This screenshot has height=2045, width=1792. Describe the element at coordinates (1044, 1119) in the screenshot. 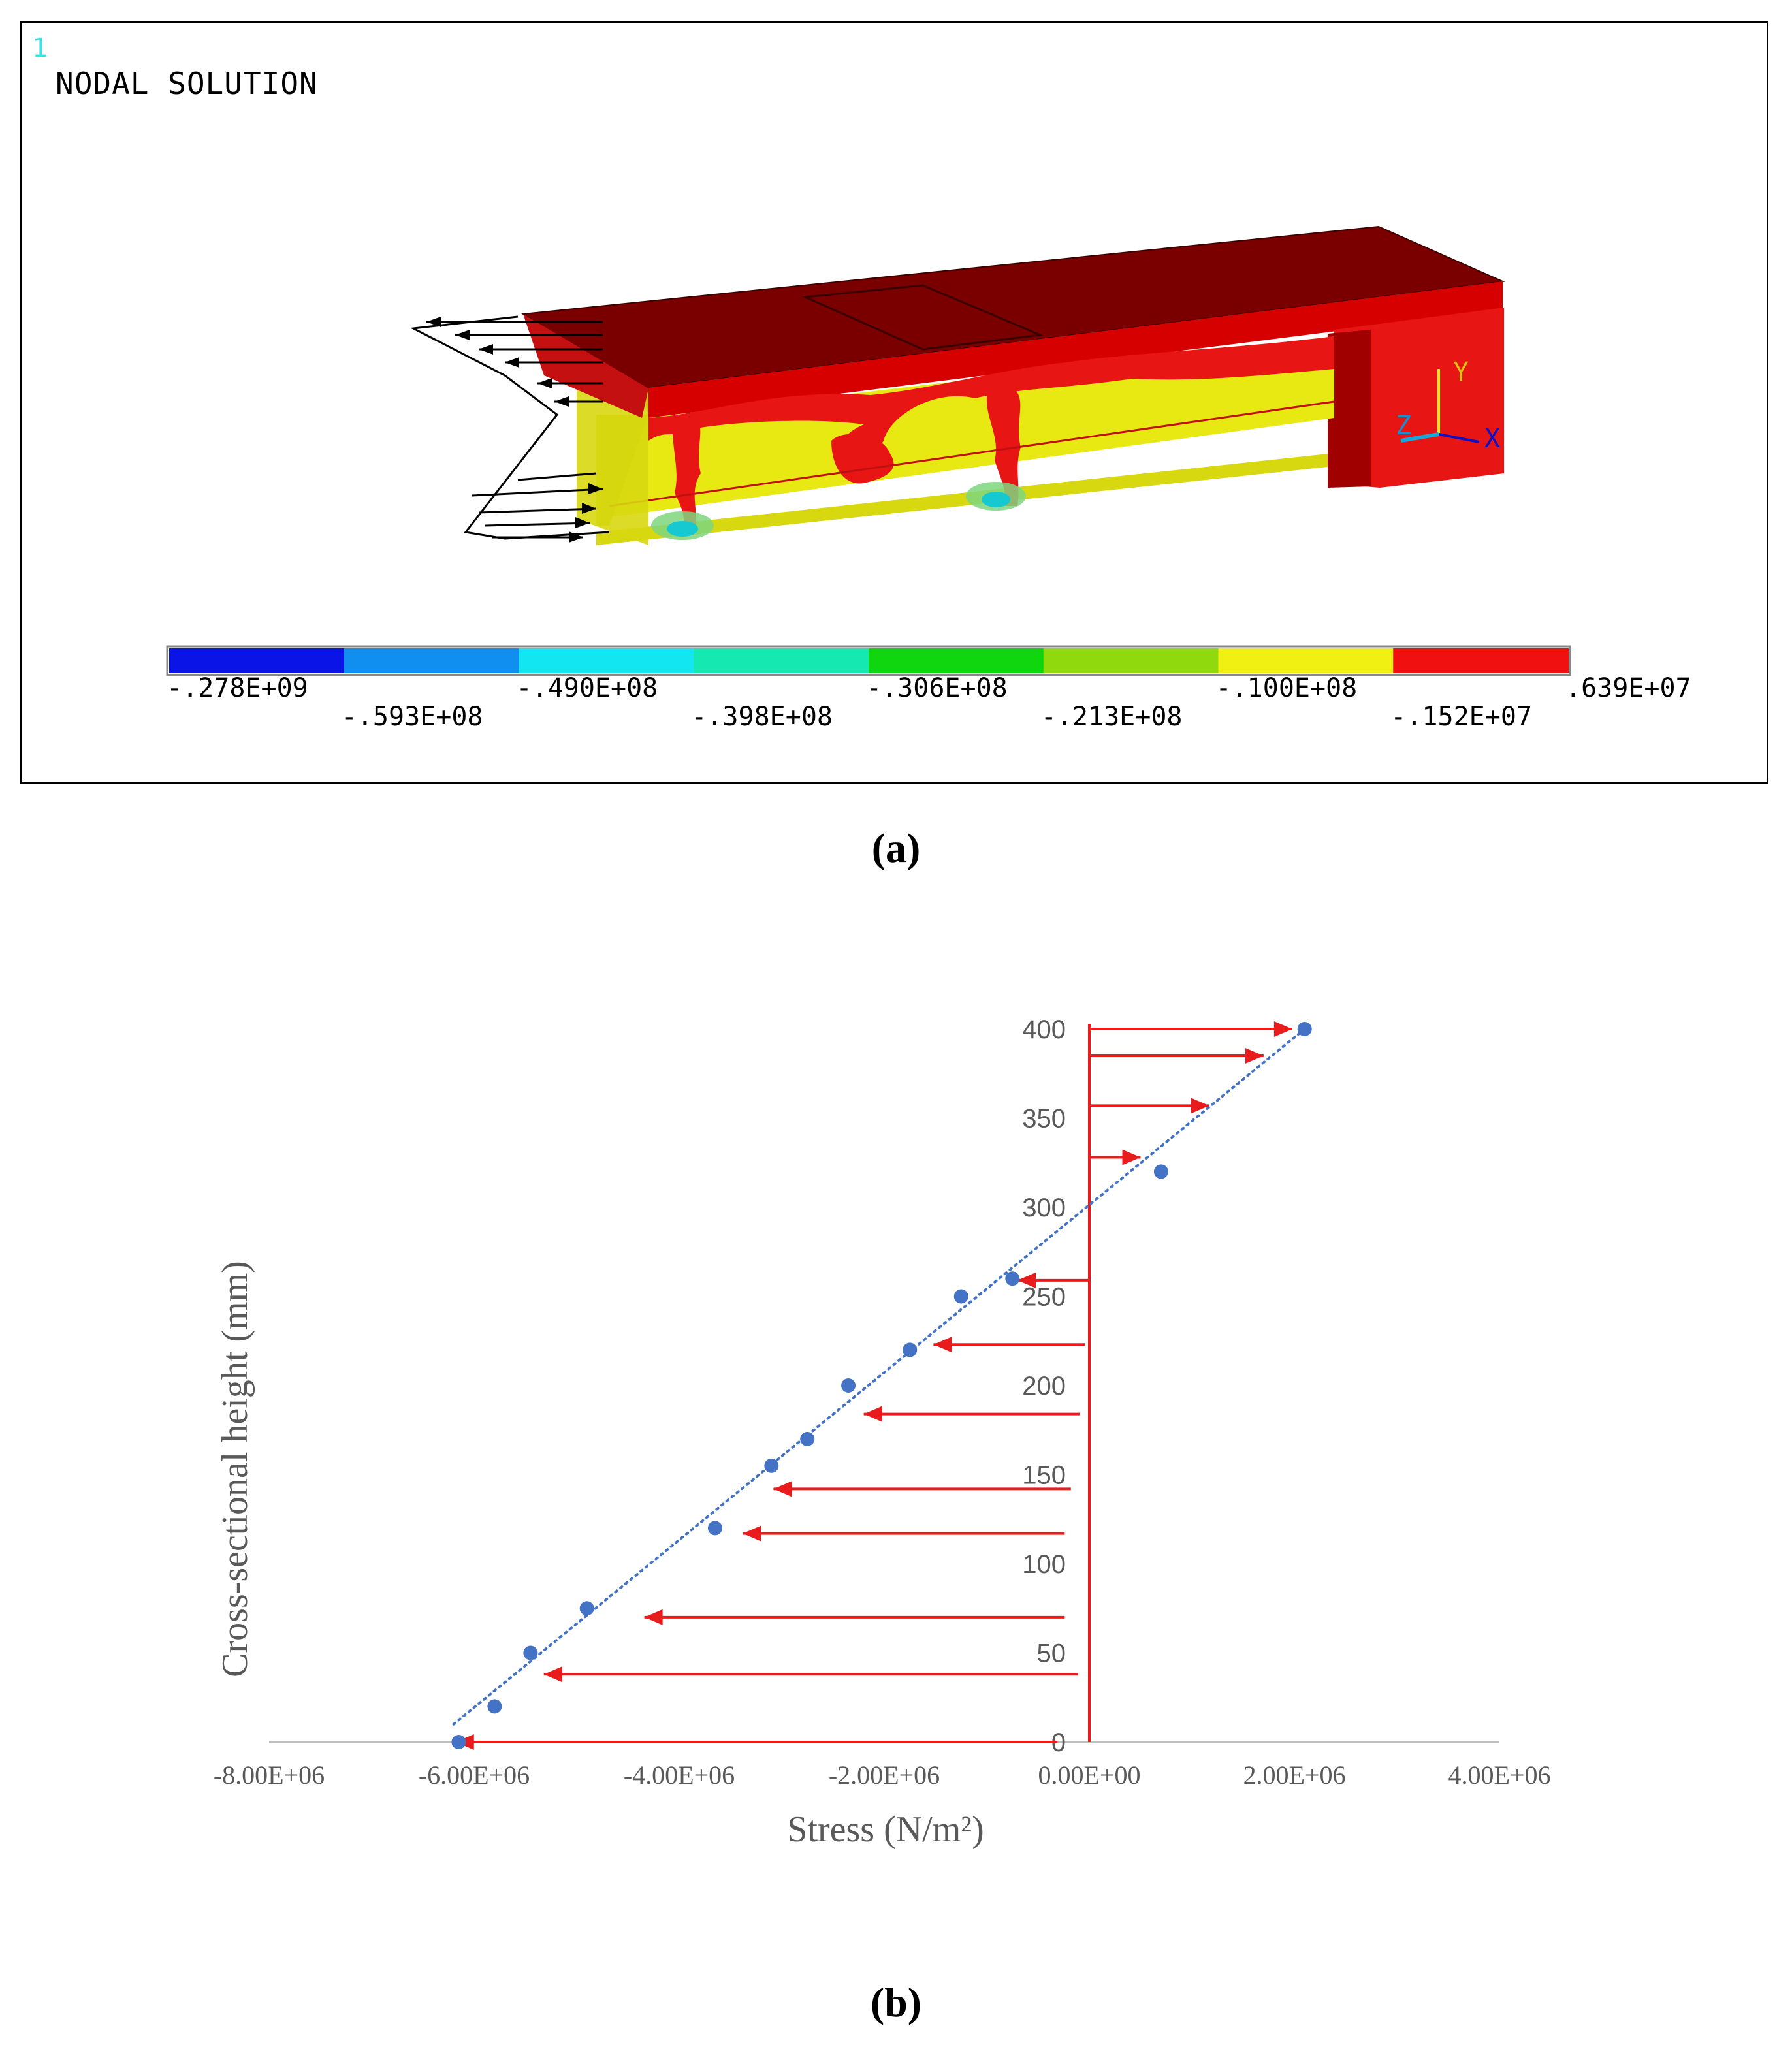

I see `y-tick-label: 350` at that location.